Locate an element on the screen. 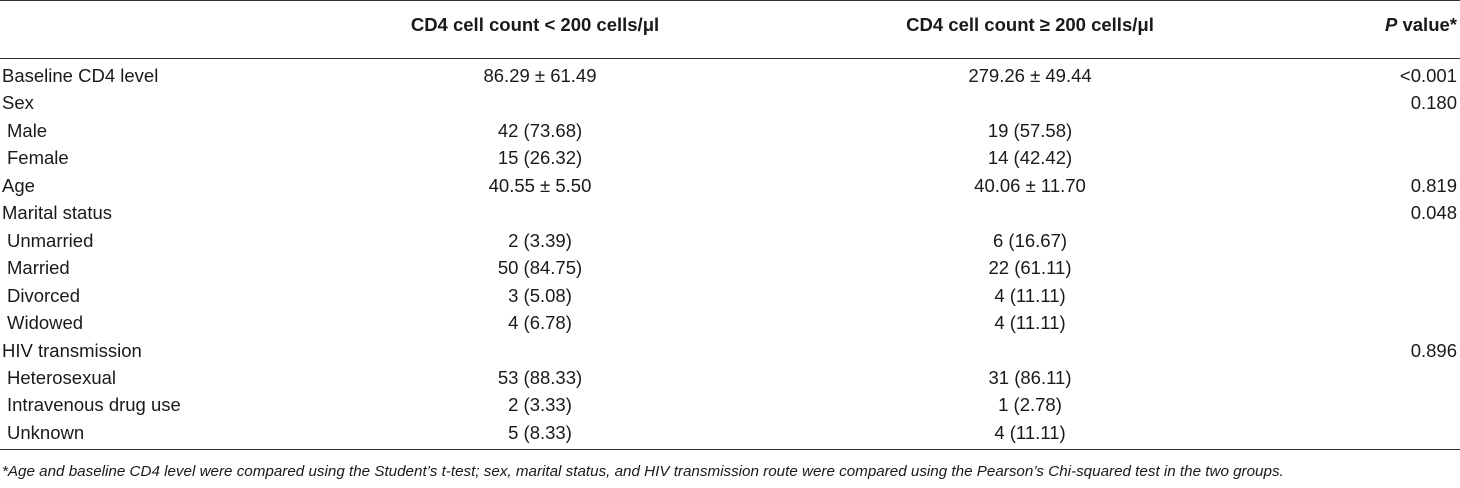 This screenshot has height=488, width=1460. cell-low: 50 (84.75) is located at coordinates (540, 268).